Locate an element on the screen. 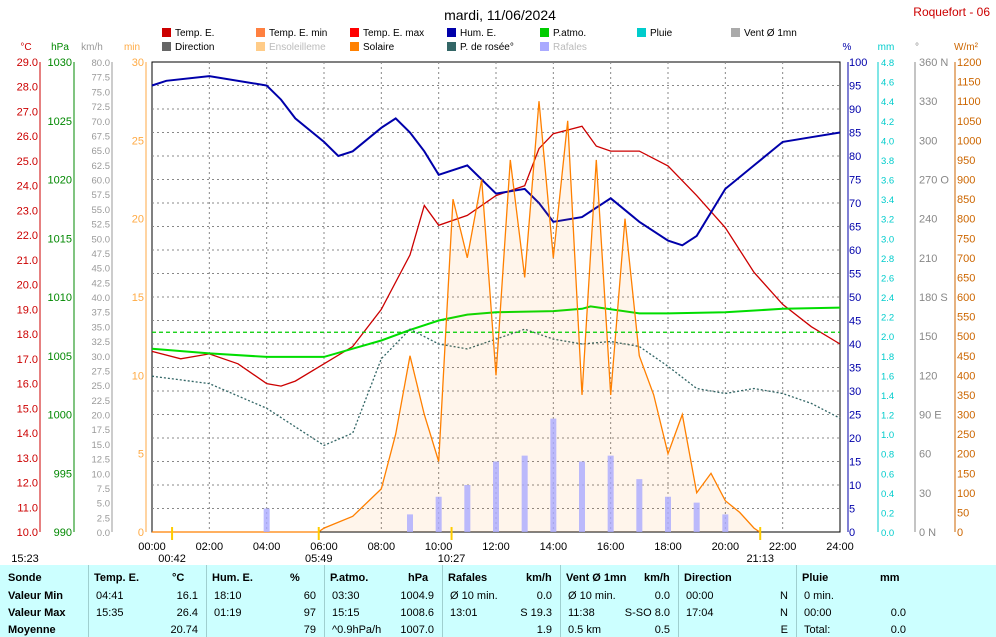 The height and width of the screenshot is (637, 996). marker-label-moonset: 00:42 is located at coordinates (172, 559).